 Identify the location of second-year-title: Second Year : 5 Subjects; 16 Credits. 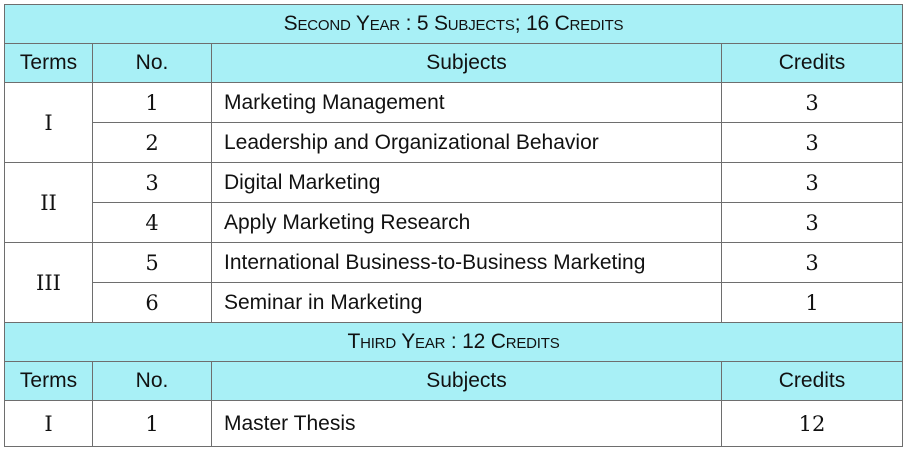
(453, 24).